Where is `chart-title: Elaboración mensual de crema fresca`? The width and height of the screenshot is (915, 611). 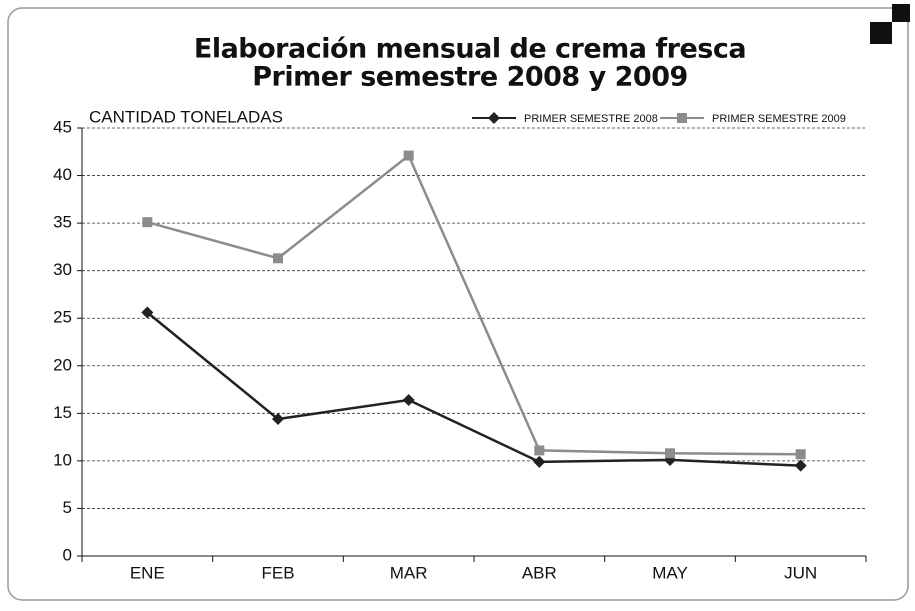
chart-title: Elaboración mensual de crema fresca is located at coordinates (470, 49).